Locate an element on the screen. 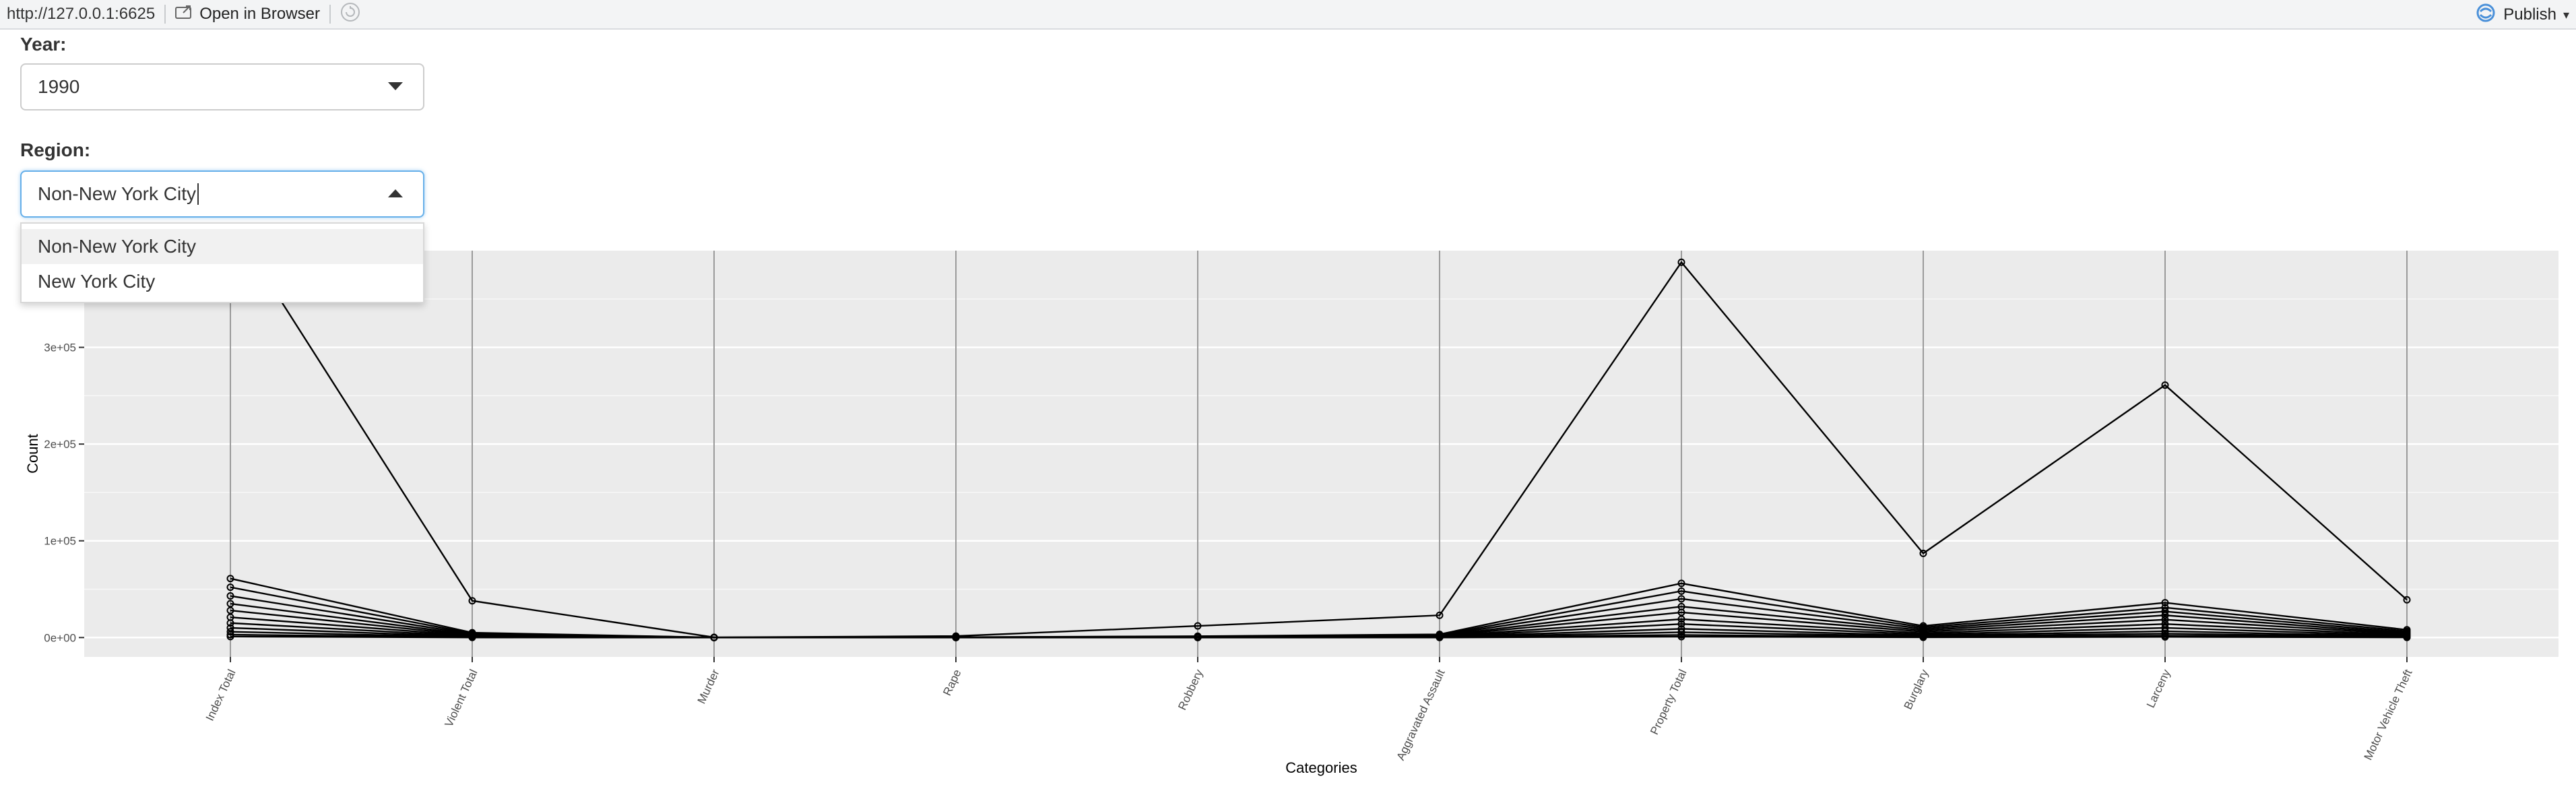  x-tick-label: Rape is located at coordinates (951, 683).